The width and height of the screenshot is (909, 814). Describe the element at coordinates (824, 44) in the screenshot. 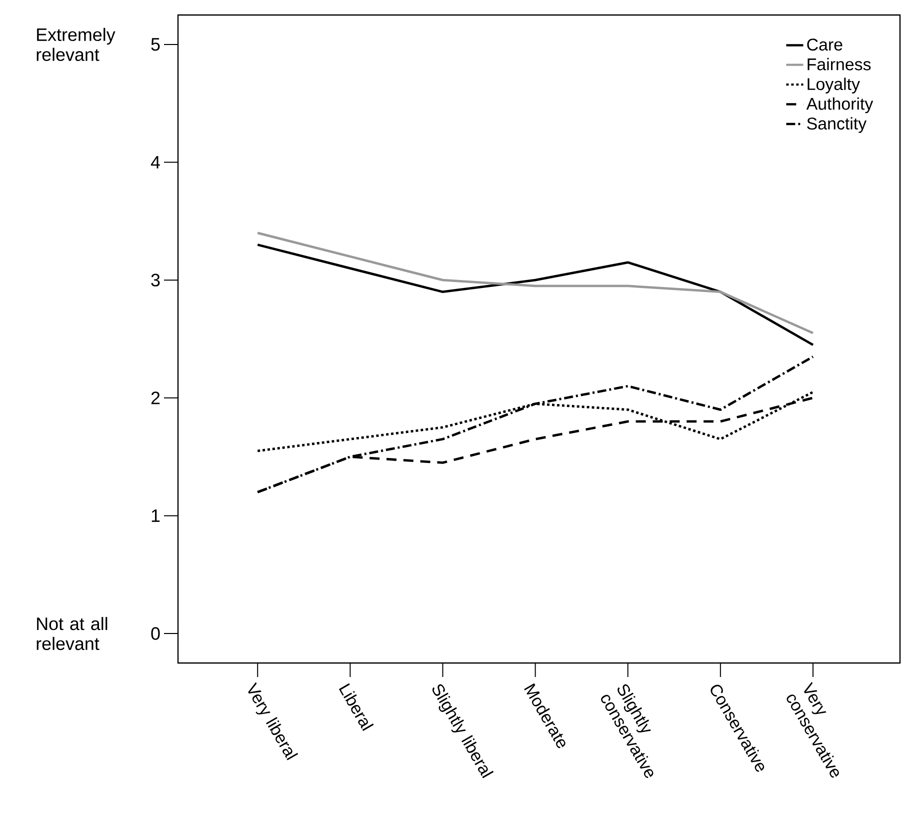

I see `legend-label: Care` at that location.